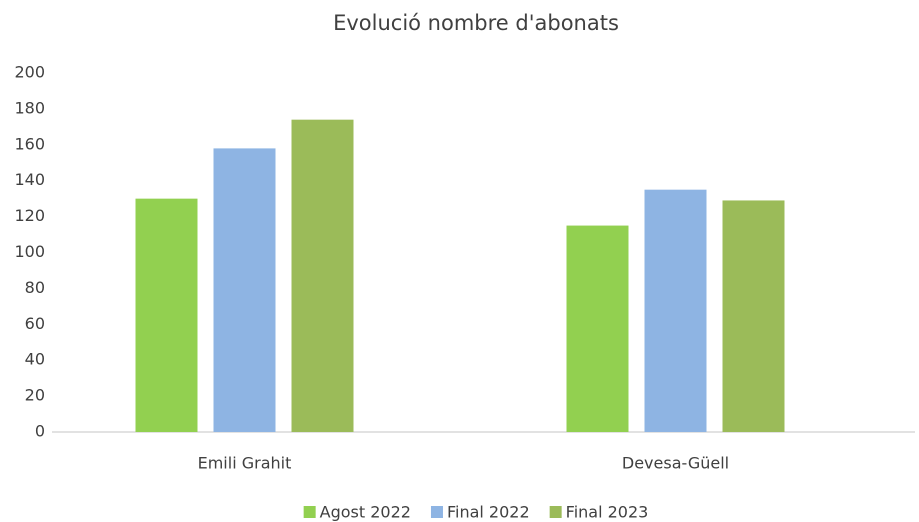  I want to click on y-tick-label: 160, so click(29, 143).